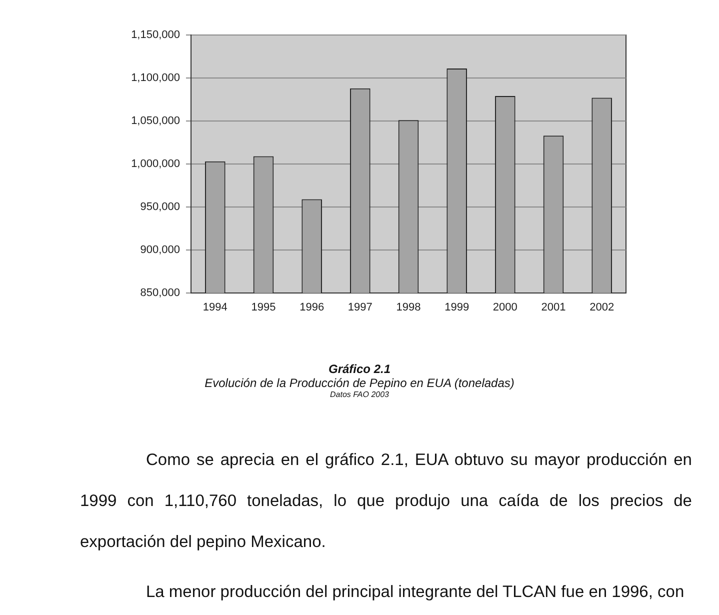 The image size is (719, 615). Describe the element at coordinates (160, 207) in the screenshot. I see `y-tick-label: 950,000` at that location.